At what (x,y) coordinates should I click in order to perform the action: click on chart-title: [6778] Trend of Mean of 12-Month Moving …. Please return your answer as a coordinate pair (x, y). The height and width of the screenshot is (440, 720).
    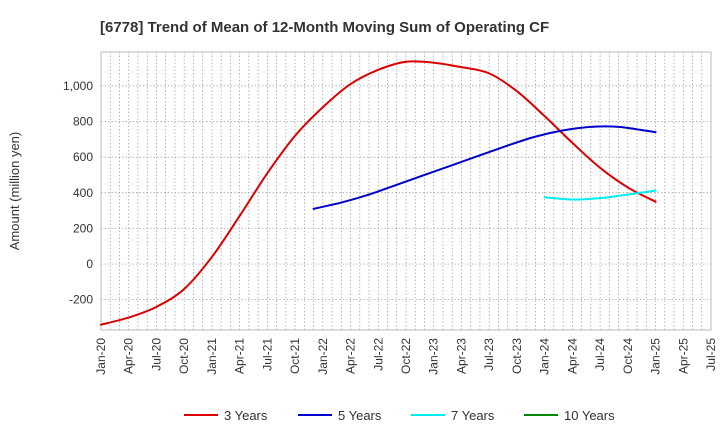
    Looking at the image, I should click on (324, 27).